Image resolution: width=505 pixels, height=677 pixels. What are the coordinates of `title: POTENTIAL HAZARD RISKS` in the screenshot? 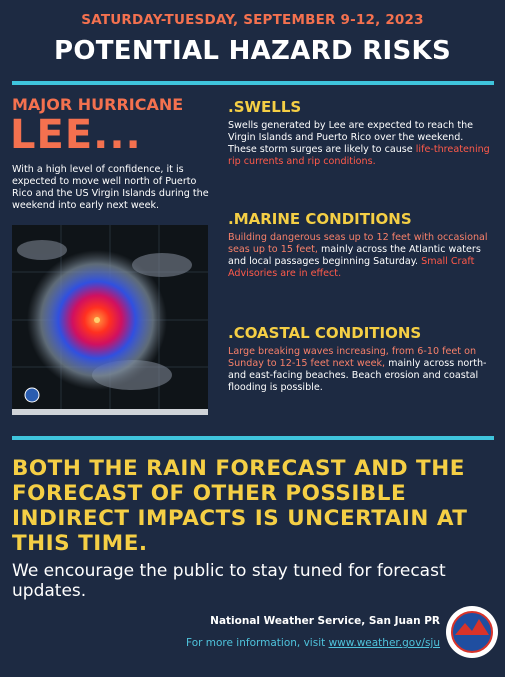 It's located at (252, 51).